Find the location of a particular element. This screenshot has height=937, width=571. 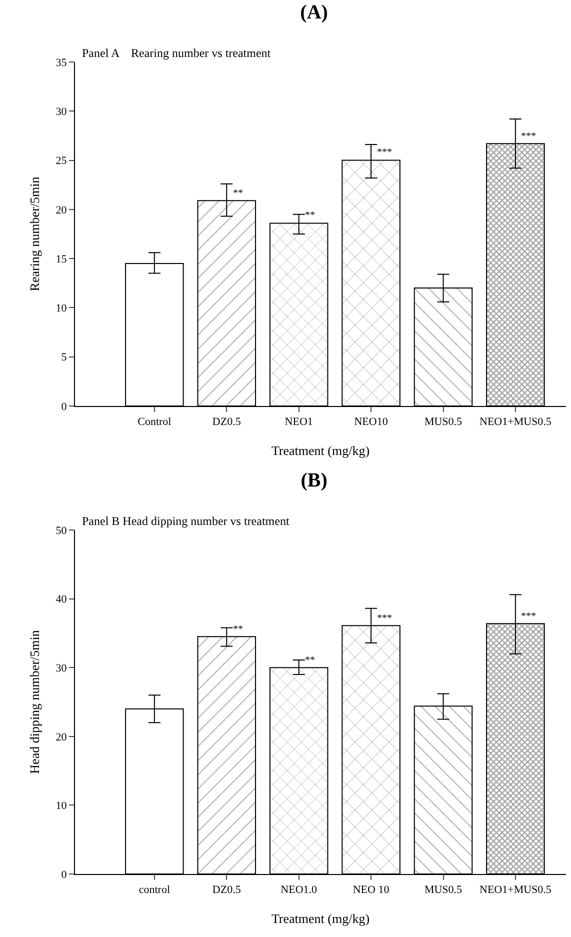

x-tick-label: NEO1.0 is located at coordinates (299, 890).